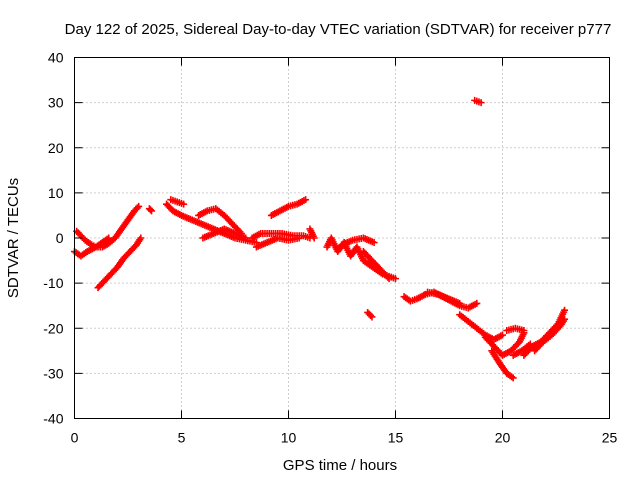 The height and width of the screenshot is (480, 640). Describe the element at coordinates (56, 103) in the screenshot. I see `y-tick-label: 30` at that location.